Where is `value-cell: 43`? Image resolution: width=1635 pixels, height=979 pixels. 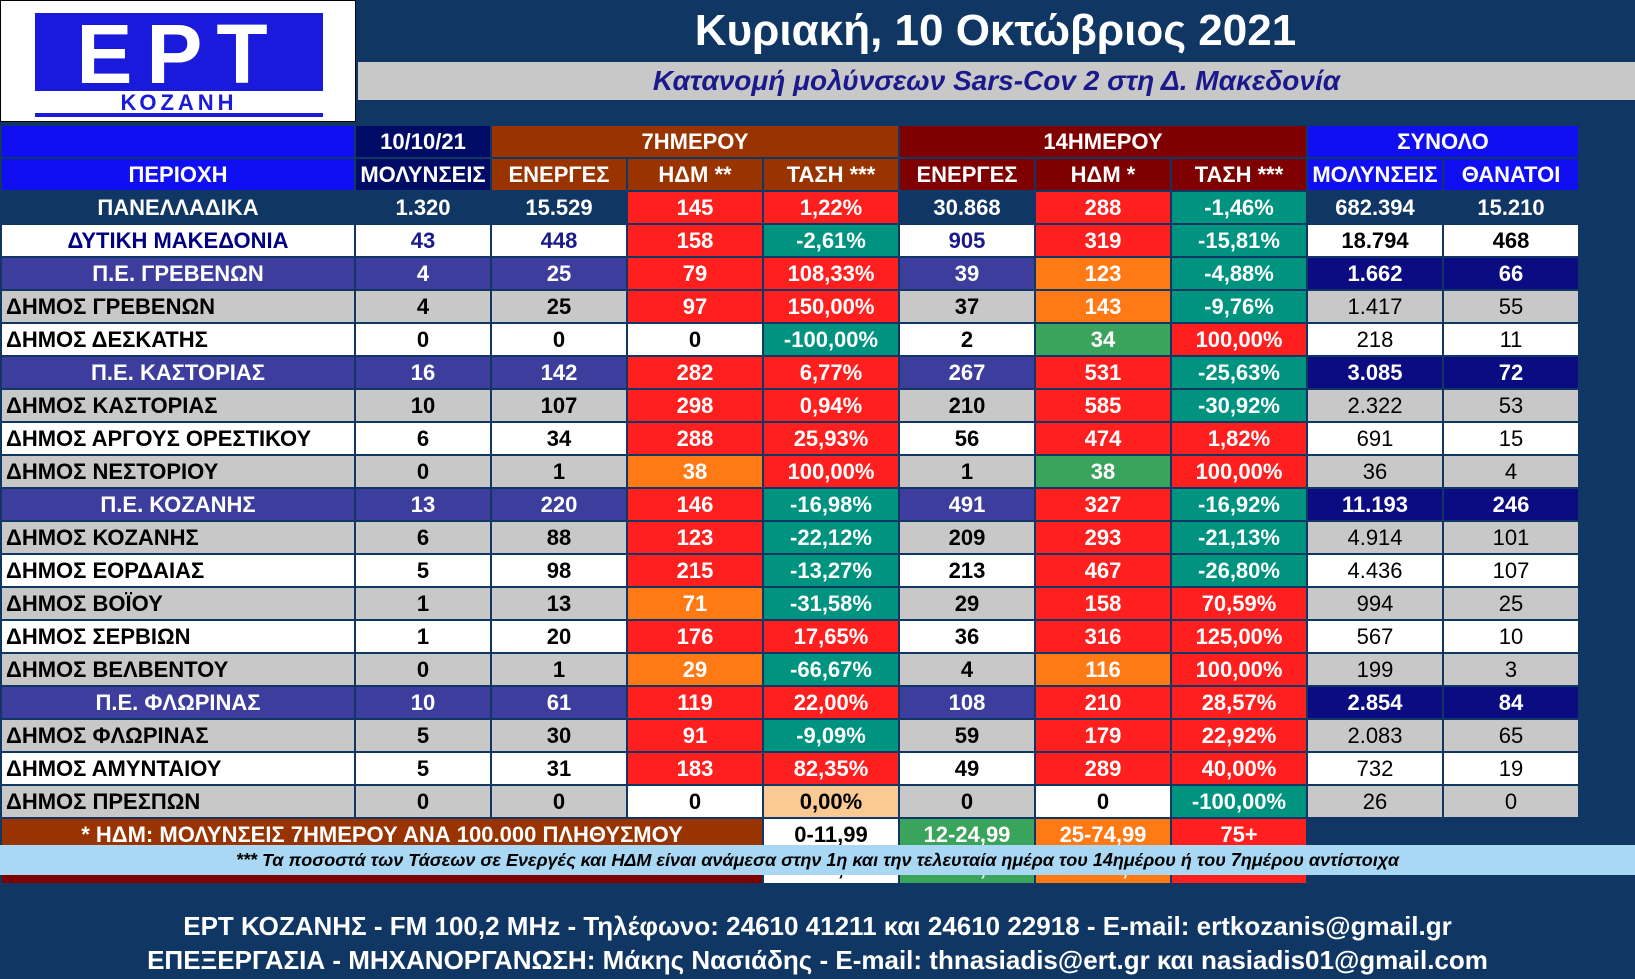 value-cell: 43 is located at coordinates (423, 240).